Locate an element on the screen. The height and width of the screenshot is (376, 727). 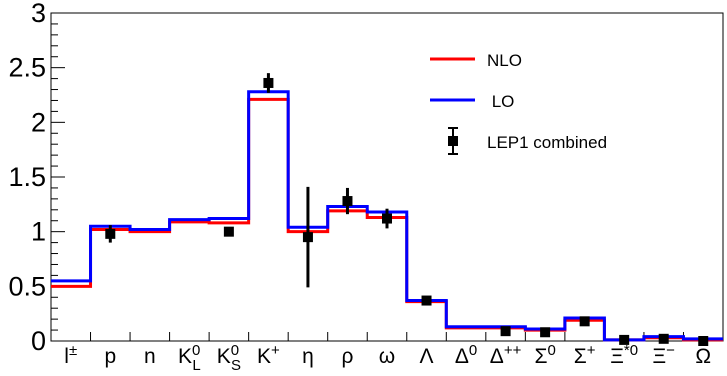
legend-label: LO is located at coordinates (500, 101).